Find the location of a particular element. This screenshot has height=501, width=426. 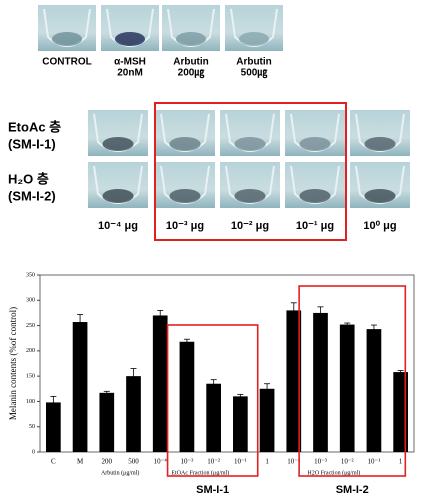

concentration-label: 10⁰ μg is located at coordinates (379, 226).